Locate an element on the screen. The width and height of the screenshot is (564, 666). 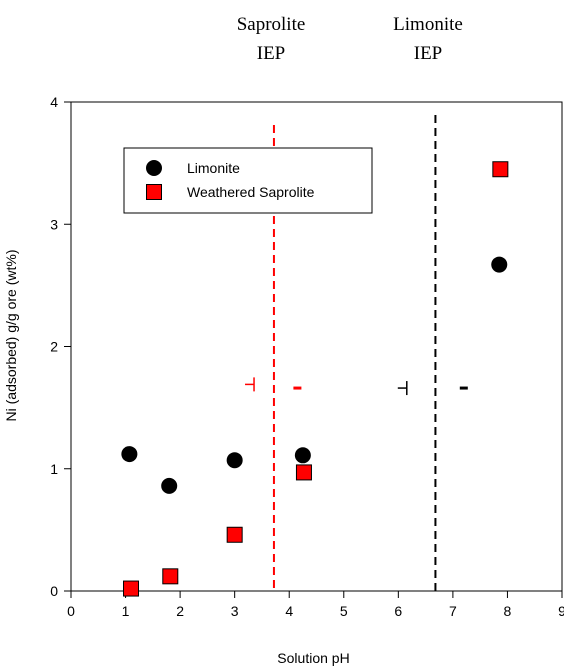
y-axis-ticks: 0 1 2 3 4 is located at coordinates (60, 346).